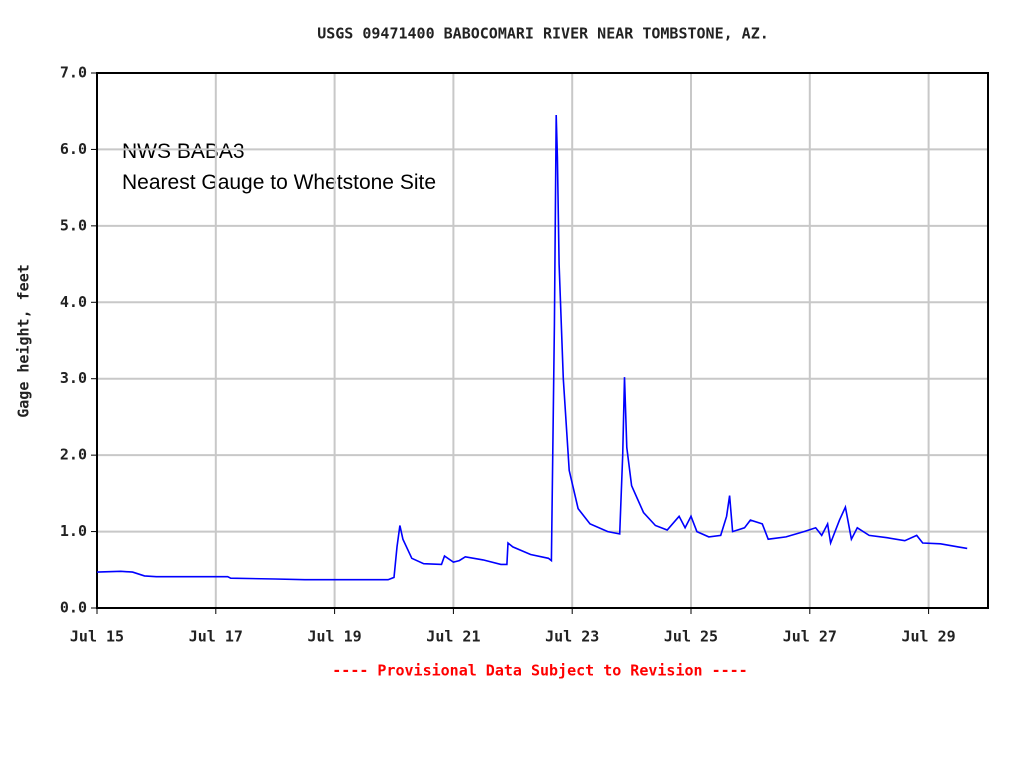 This screenshot has height=768, width=1024. Describe the element at coordinates (216, 637) in the screenshot. I see `x-tick-label: Jul 17` at that location.